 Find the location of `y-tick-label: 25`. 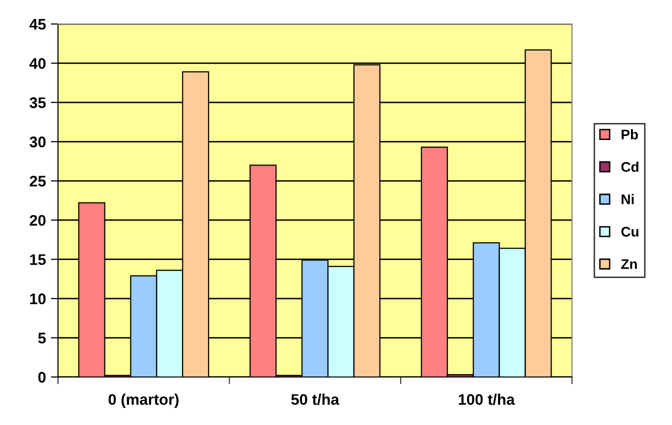

y-tick-label: 25 is located at coordinates (38, 181).